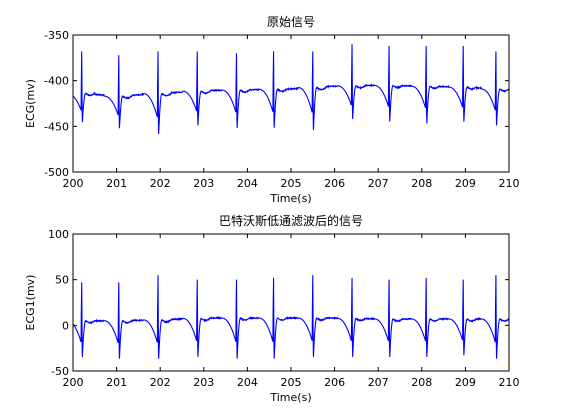 The image size is (561, 420). What do you see at coordinates (60, 371) in the screenshot?
I see `y-tick-label: -50` at bounding box center [60, 371].